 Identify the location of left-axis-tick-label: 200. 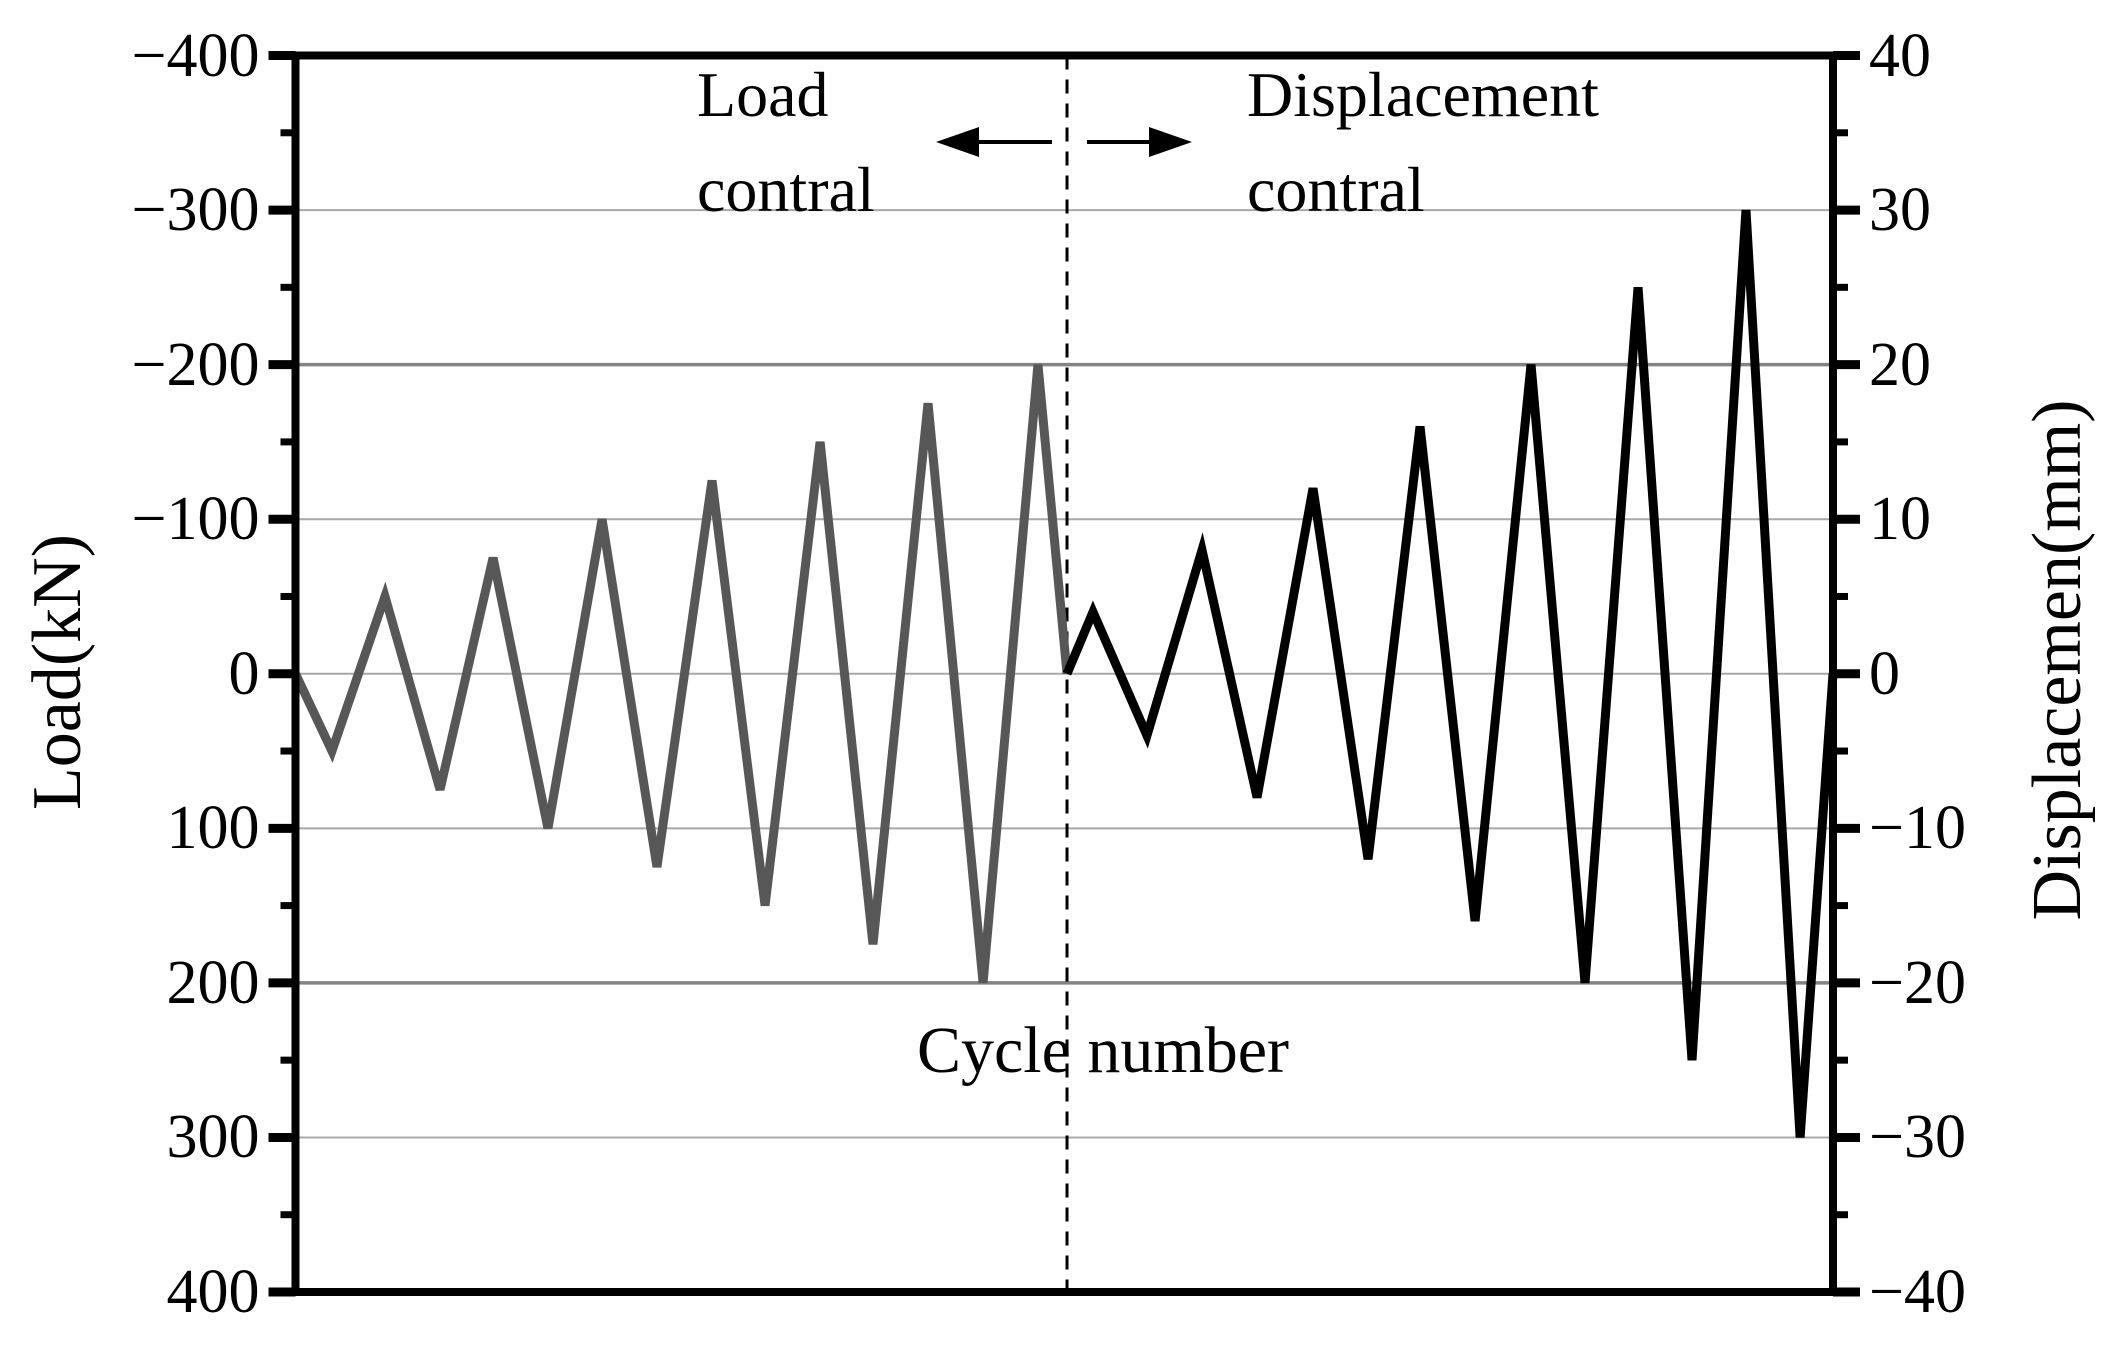
(213, 982).